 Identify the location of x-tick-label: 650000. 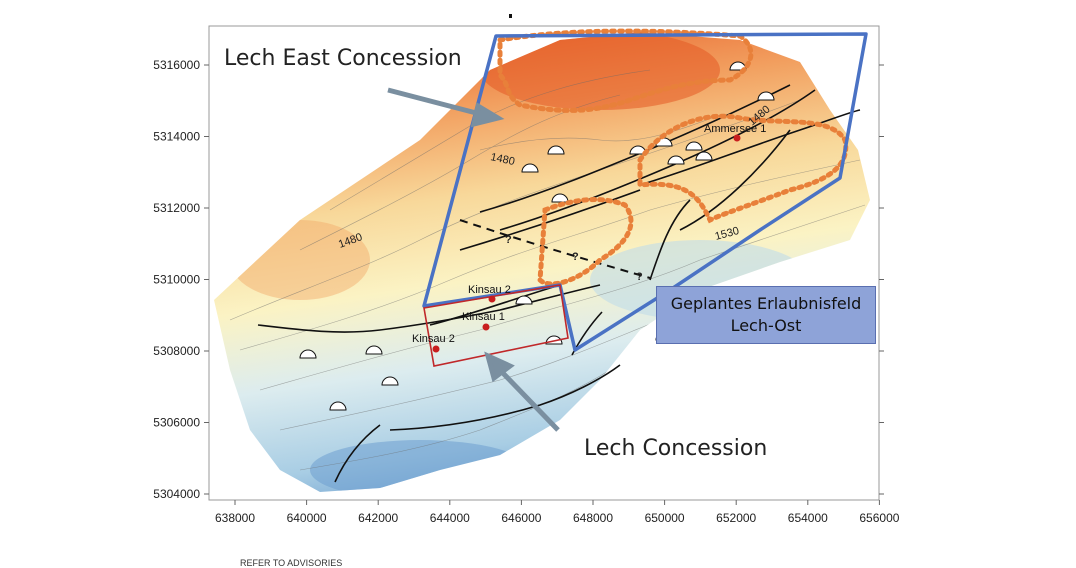
(665, 518).